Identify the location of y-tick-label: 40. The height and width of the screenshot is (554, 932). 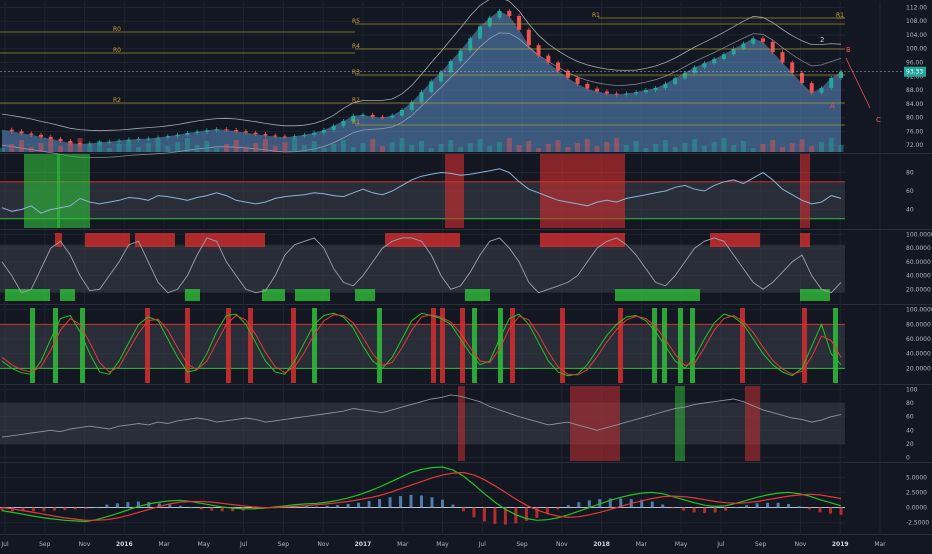
(910, 210).